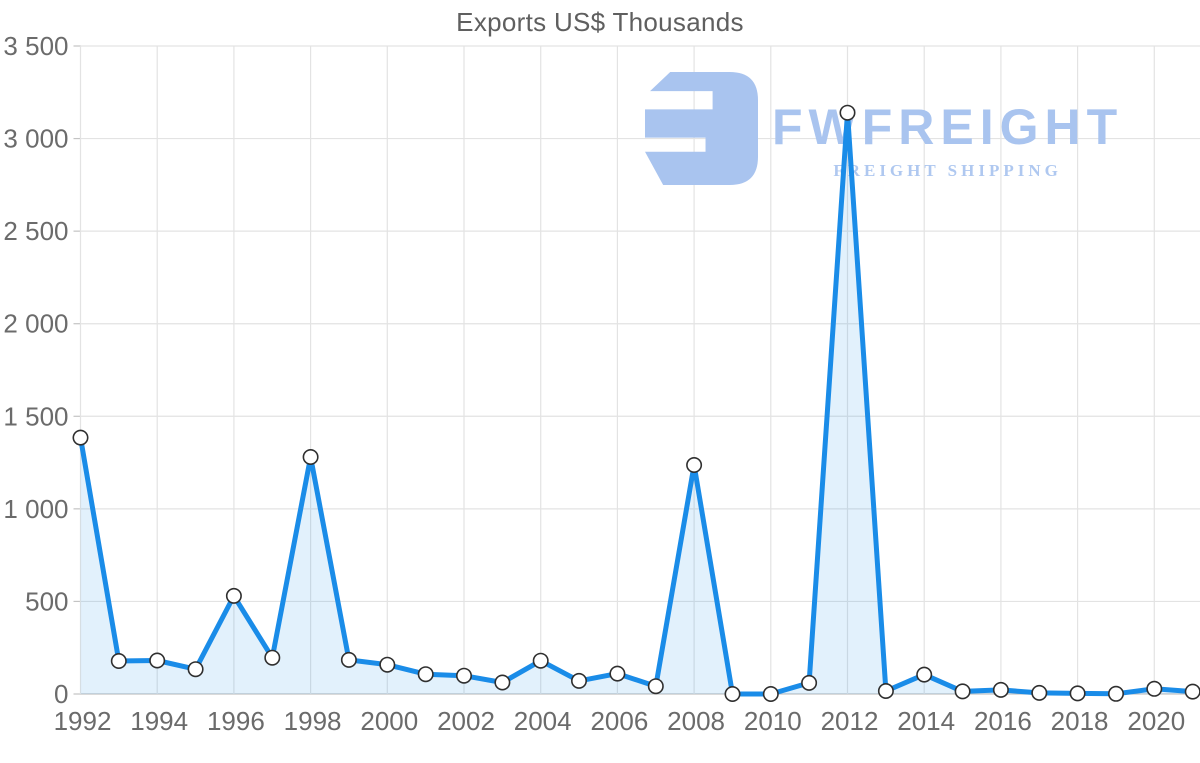 Image resolution: width=1200 pixels, height=763 pixels. I want to click on x-tick-label: 2014, so click(926, 721).